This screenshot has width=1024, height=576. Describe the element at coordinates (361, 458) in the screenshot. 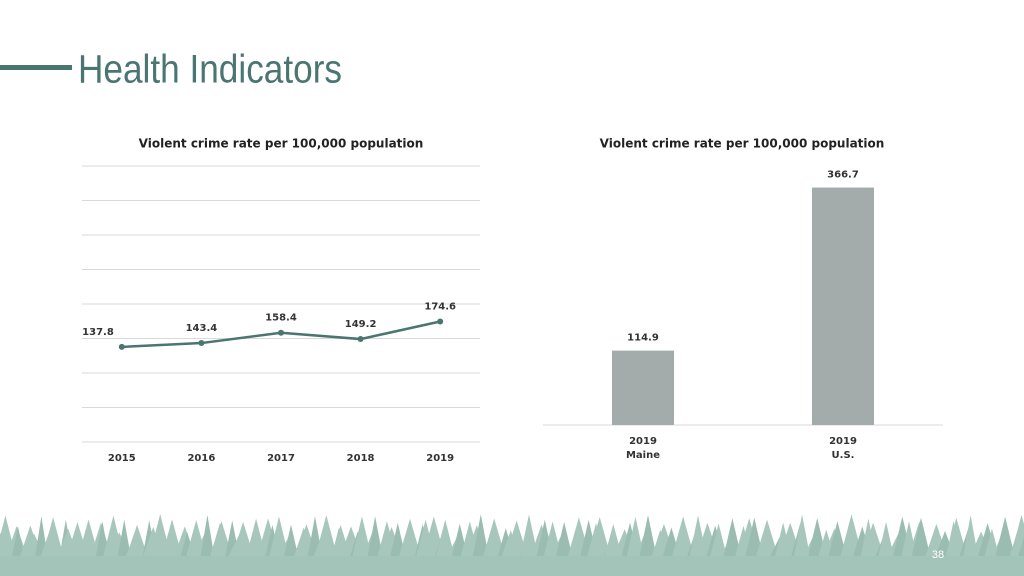

I see `x-tick-label: 2018` at that location.